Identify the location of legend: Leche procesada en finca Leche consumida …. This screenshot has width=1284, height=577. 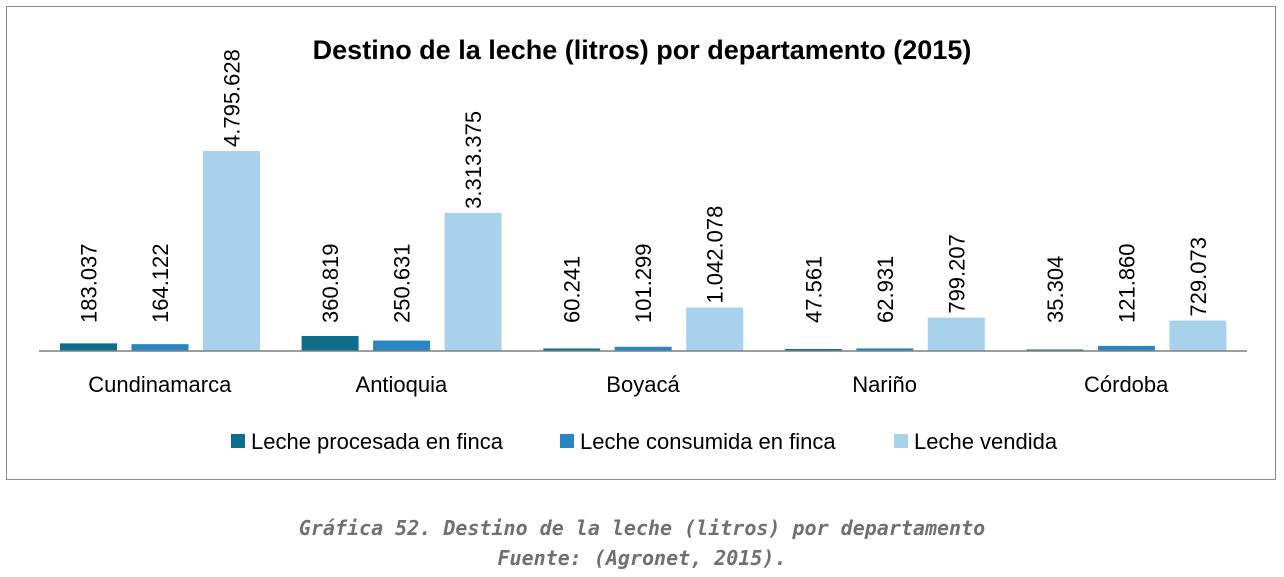
(644, 441).